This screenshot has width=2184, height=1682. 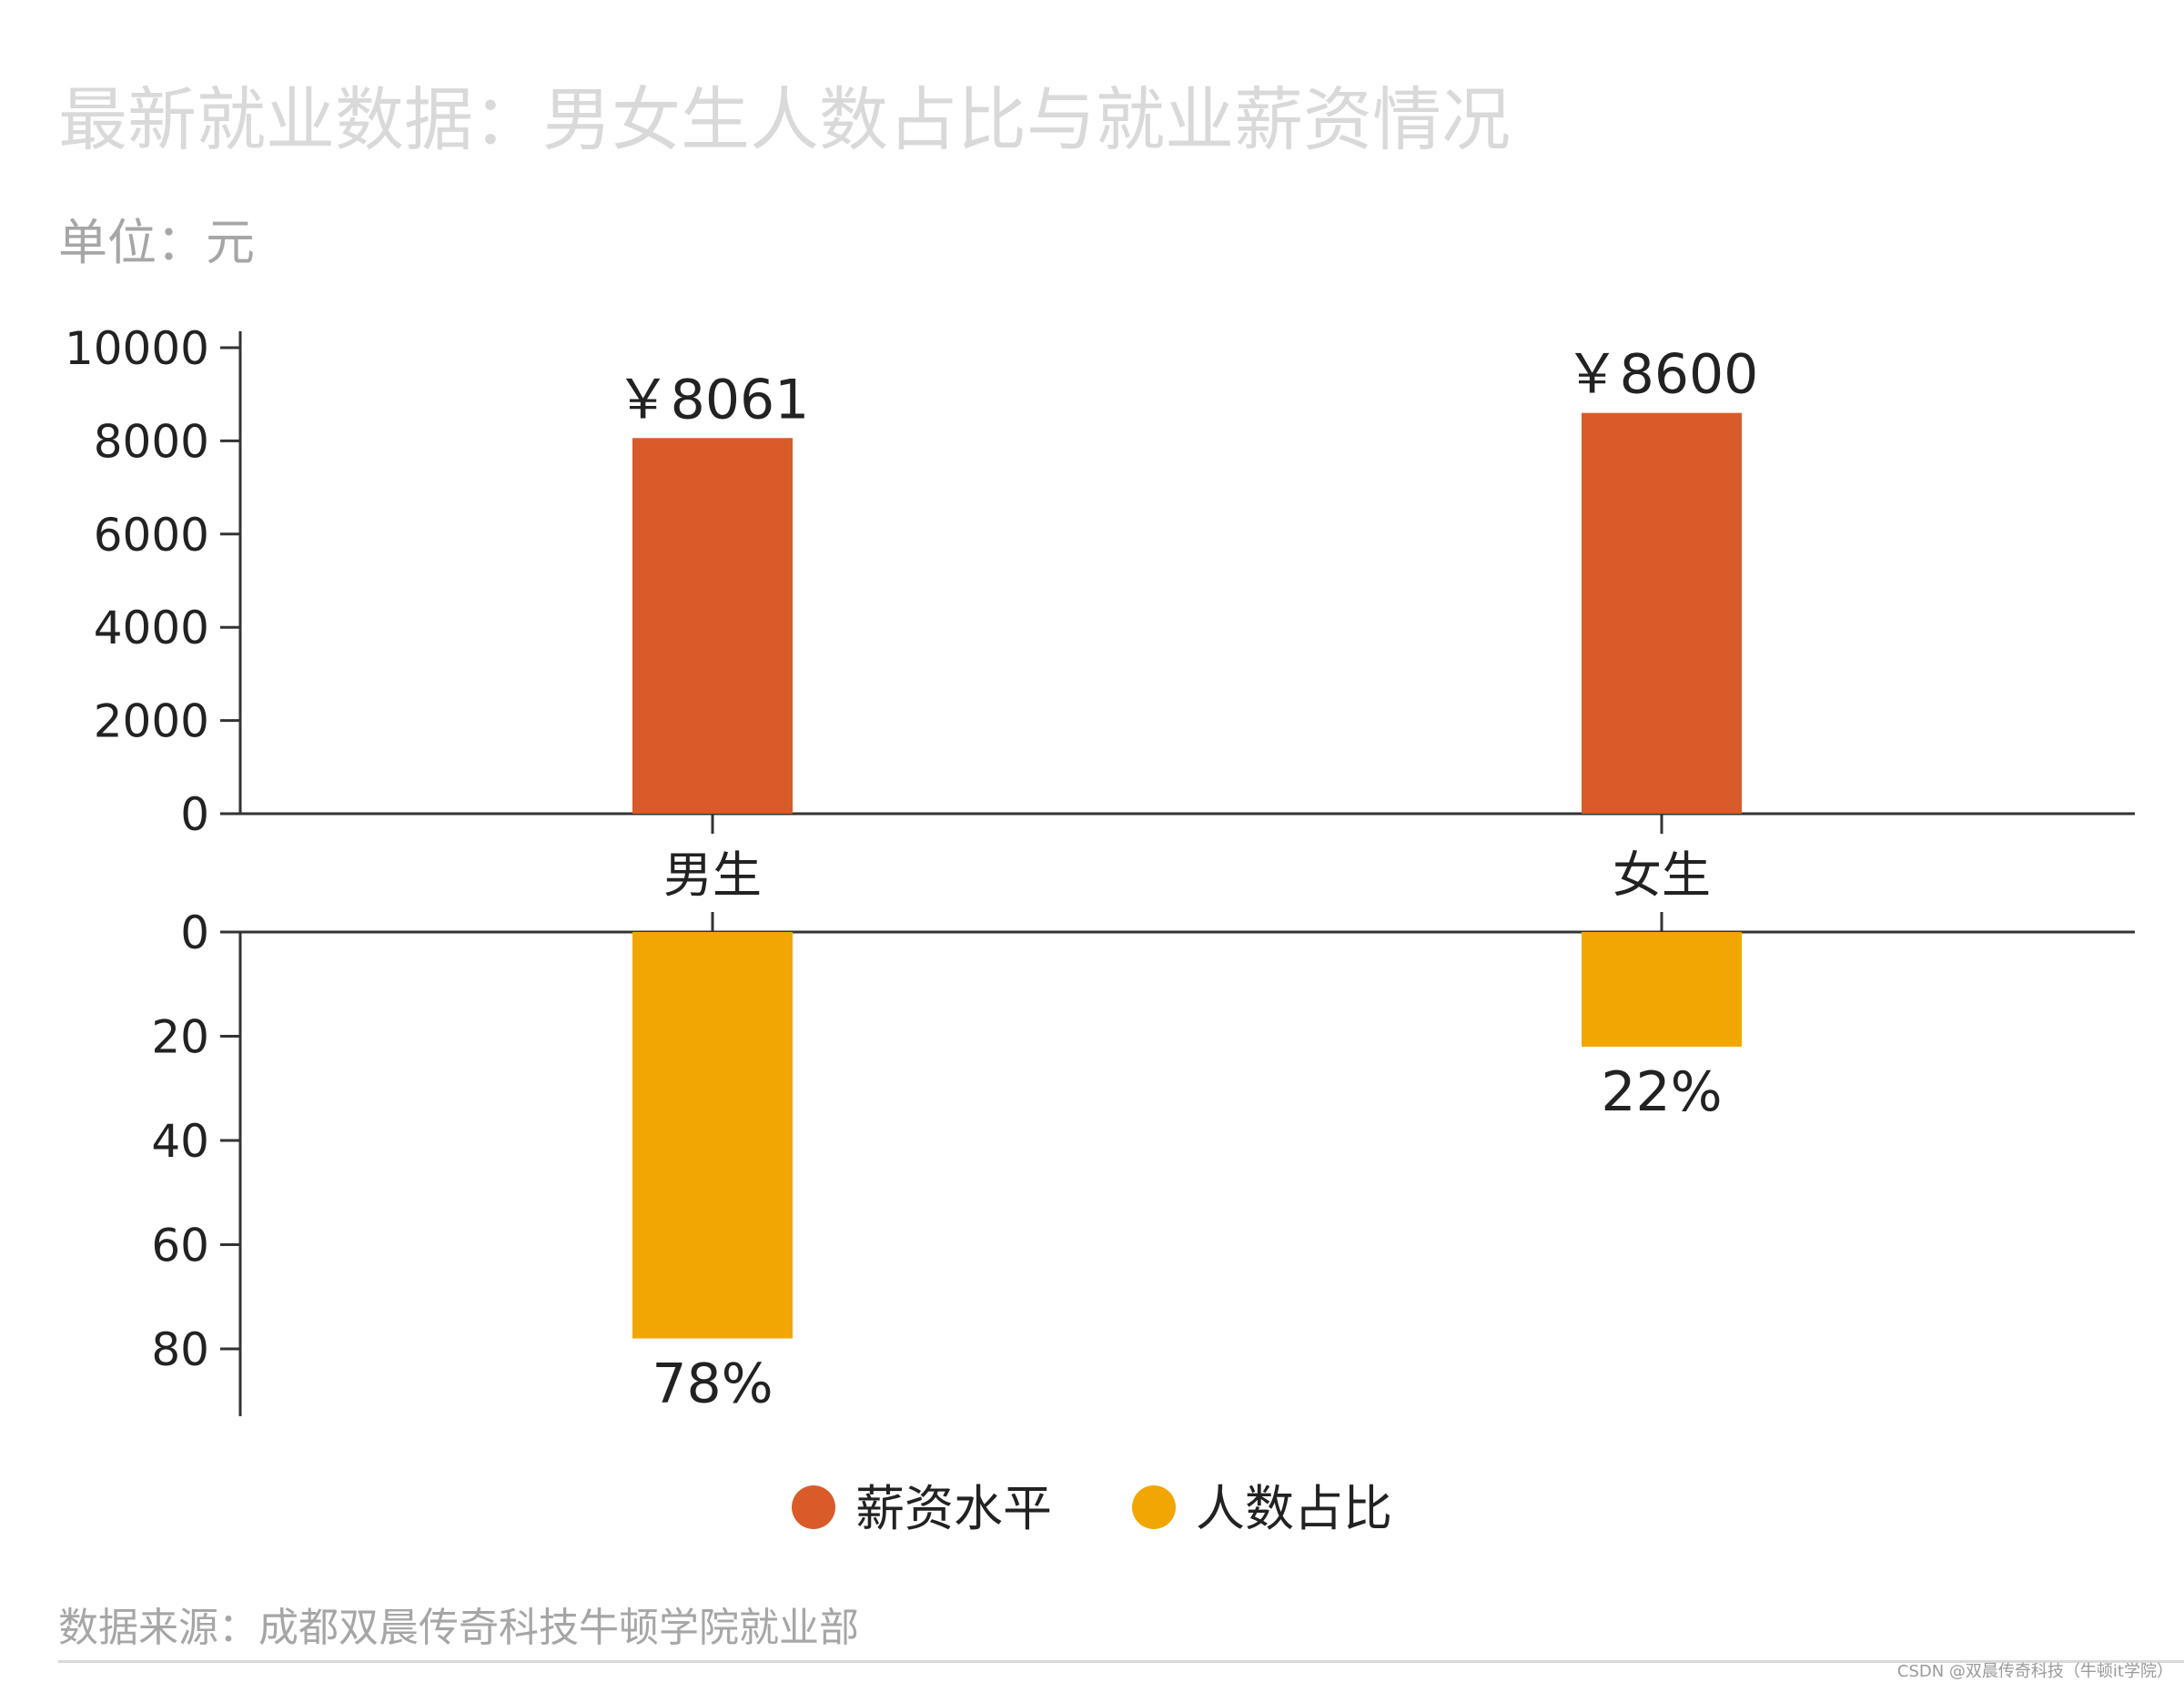 What do you see at coordinates (1154, 1507) in the screenshot?
I see `legend-swatch-share` at bounding box center [1154, 1507].